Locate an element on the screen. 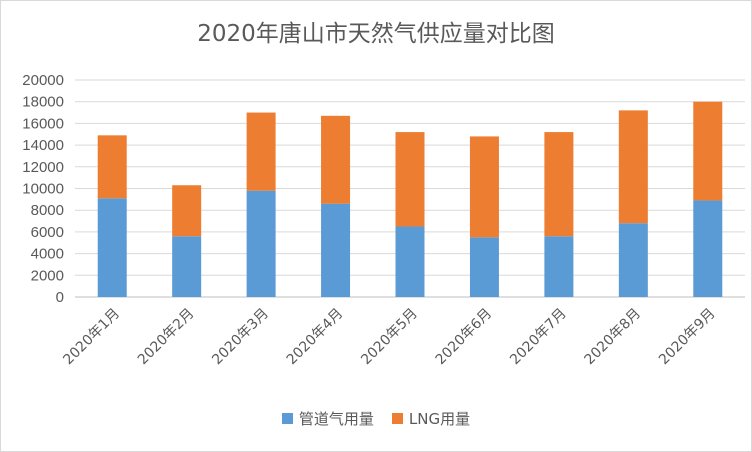 This screenshot has height=452, width=752. legend-item-lng: LNG用量 is located at coordinates (431, 418).